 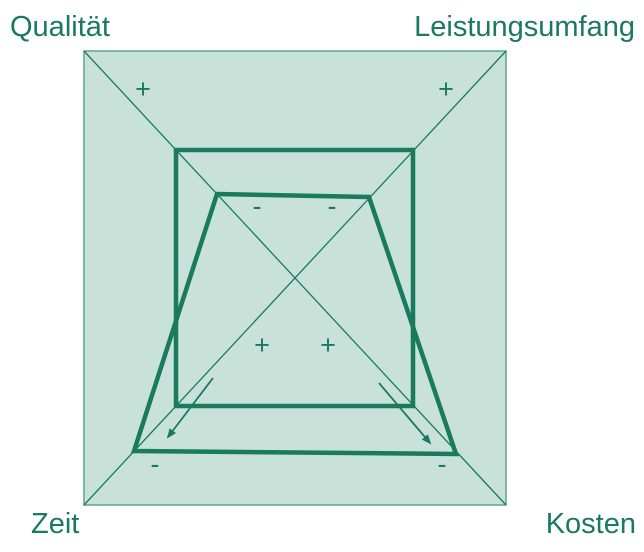 I want to click on sign-minus-kosten: -, so click(x=442, y=464).